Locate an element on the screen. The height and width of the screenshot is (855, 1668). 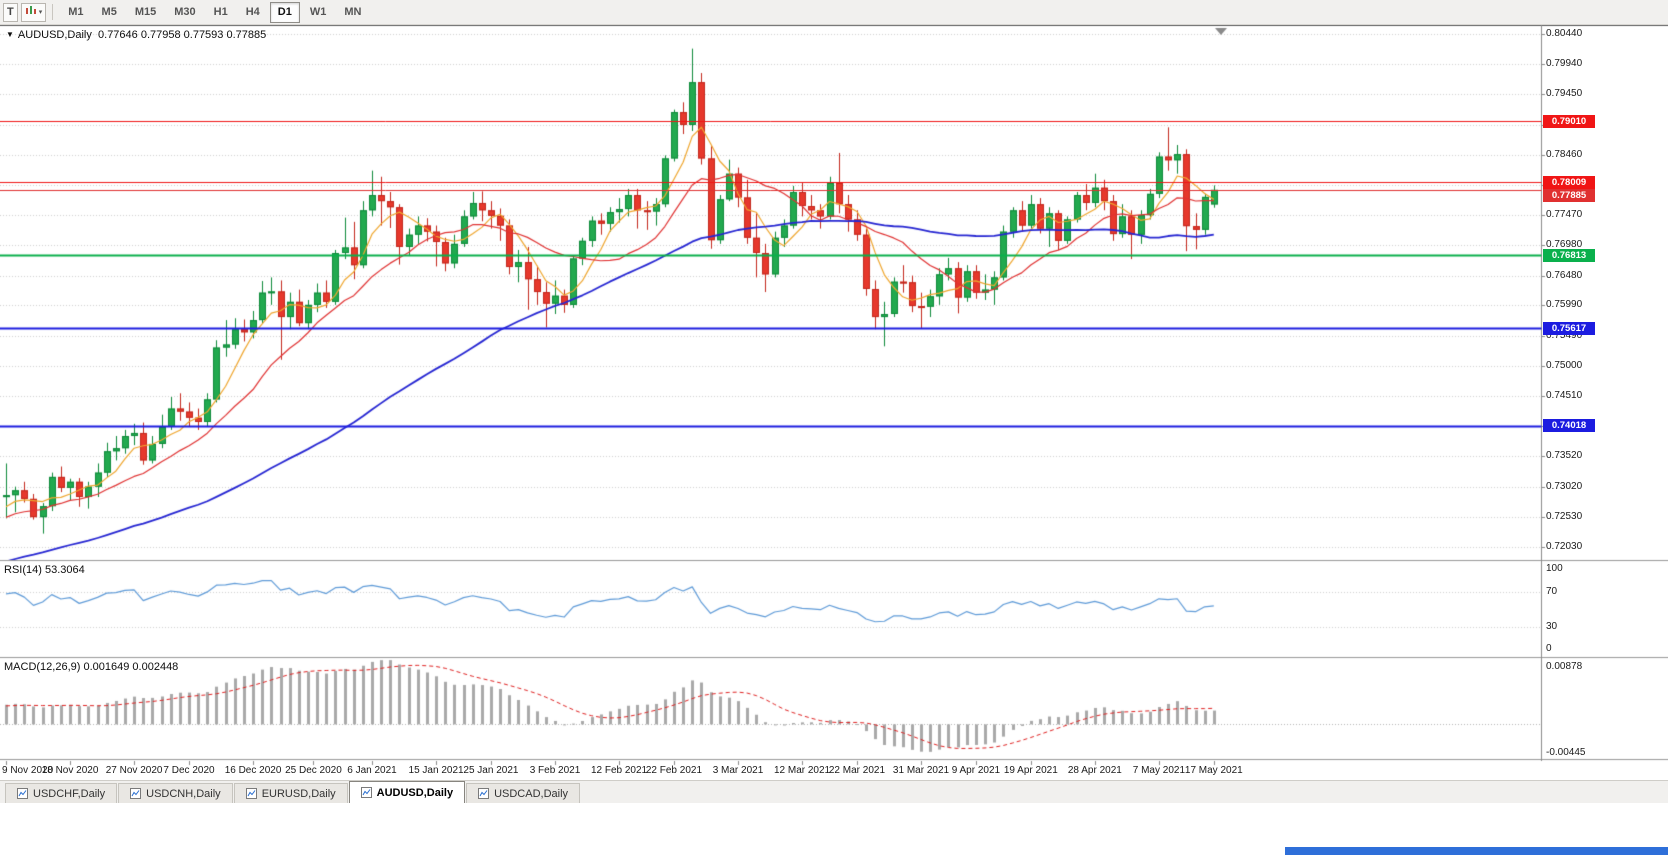
timeframe-button-m15: M15 is located at coordinates (145, 11).